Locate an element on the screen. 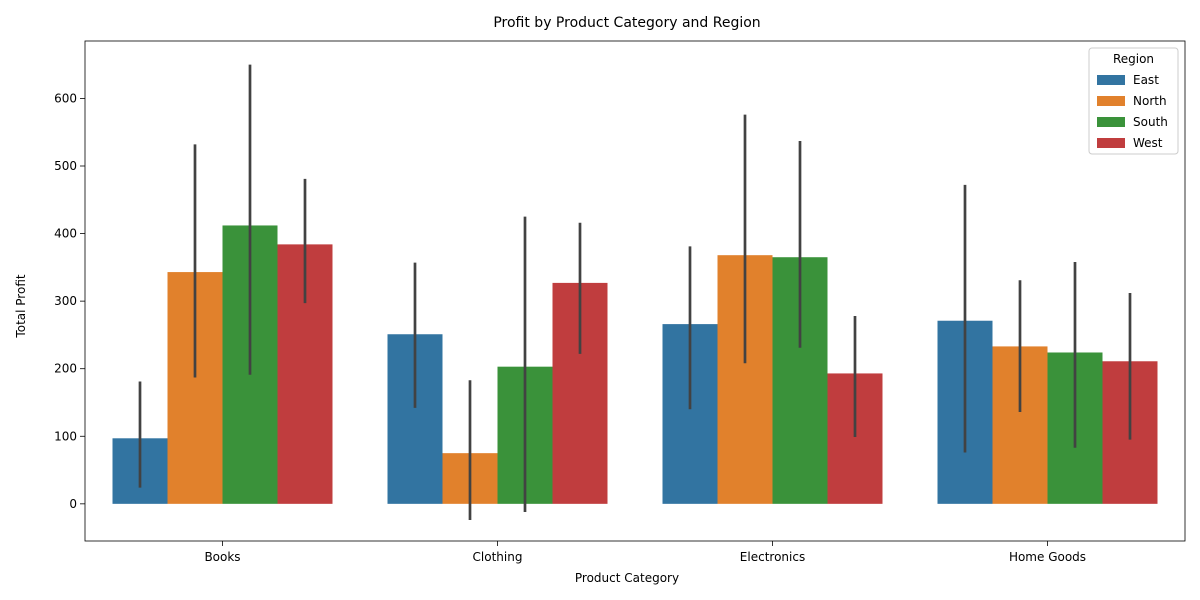 The width and height of the screenshot is (1200, 600). y-axis-label: Total Profit is located at coordinates (21, 306).